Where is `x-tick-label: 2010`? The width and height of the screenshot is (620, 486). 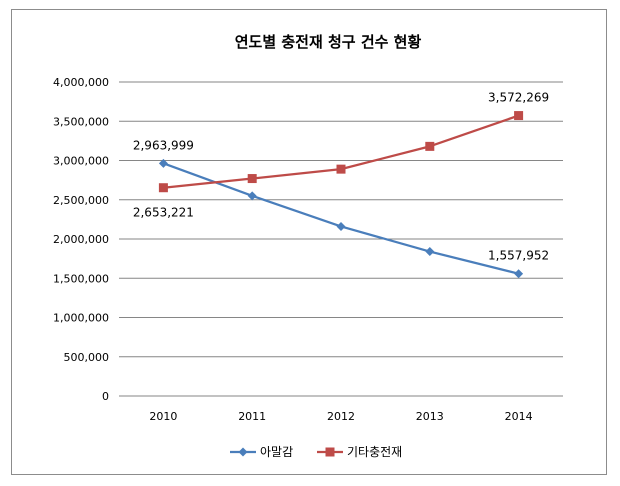
x-tick-label: 2010 is located at coordinates (163, 416).